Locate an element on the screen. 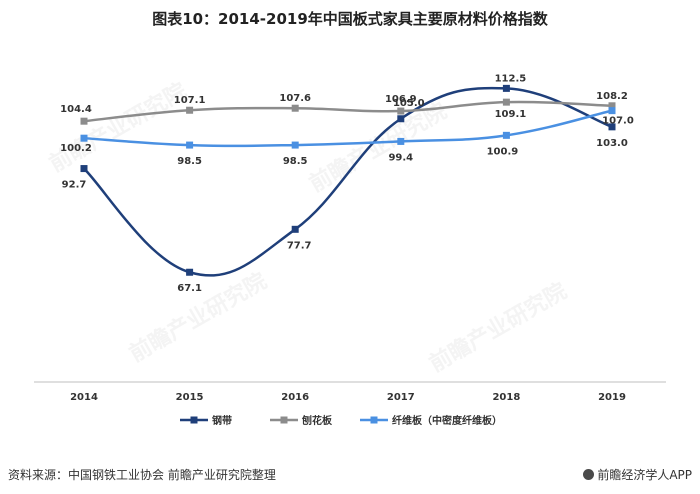 The width and height of the screenshot is (700, 494). data-label: 103.0 is located at coordinates (612, 143).